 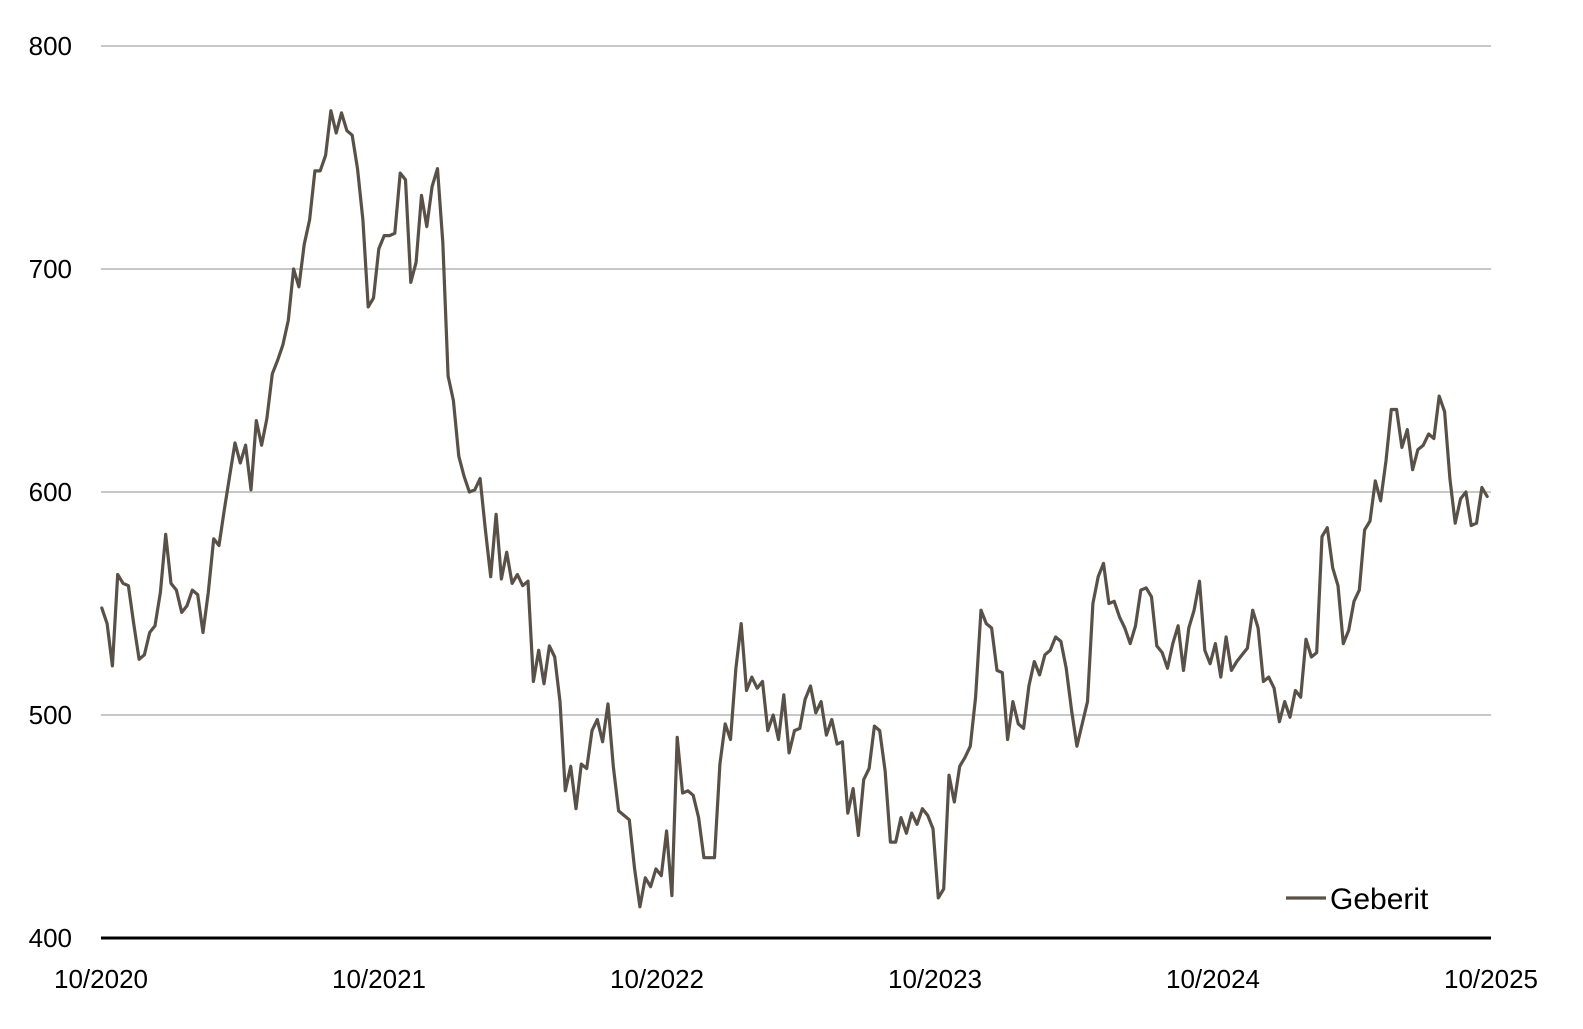 I want to click on x-tick-label-10-2021: 10/2021, so click(x=379, y=979).